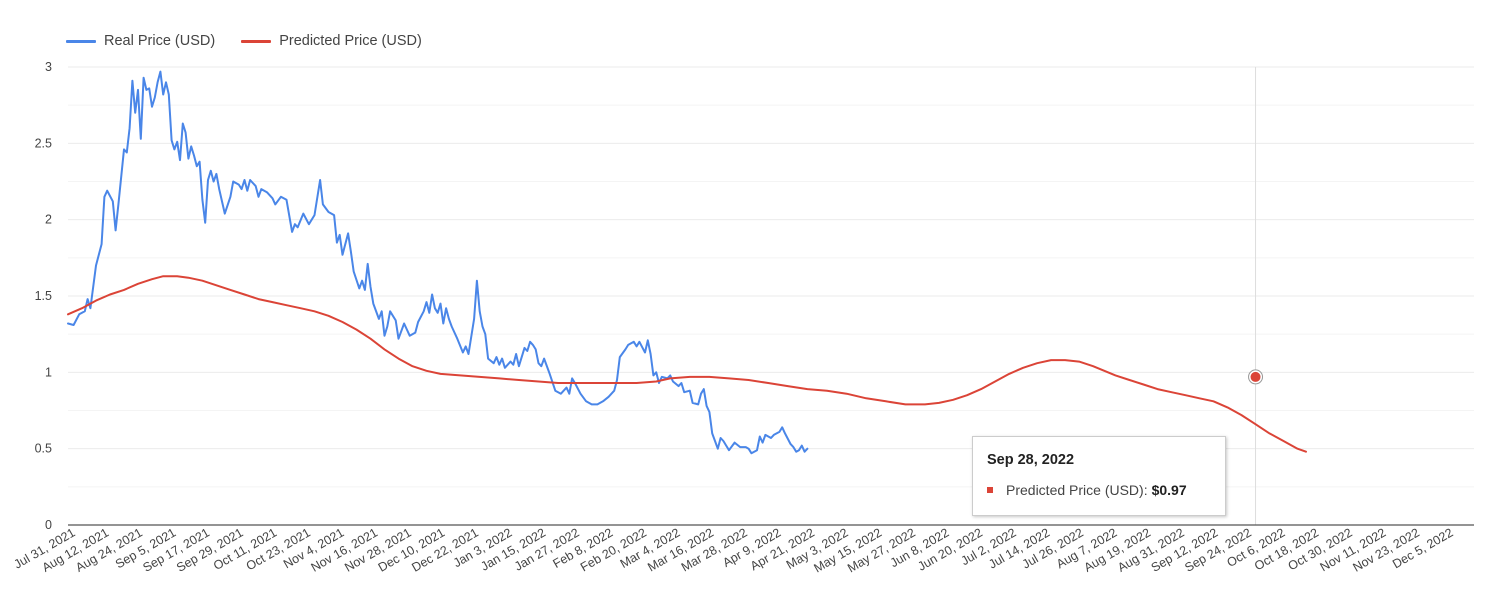  Describe the element at coordinates (48, 372) in the screenshot. I see `y-tick-label: 1` at that location.